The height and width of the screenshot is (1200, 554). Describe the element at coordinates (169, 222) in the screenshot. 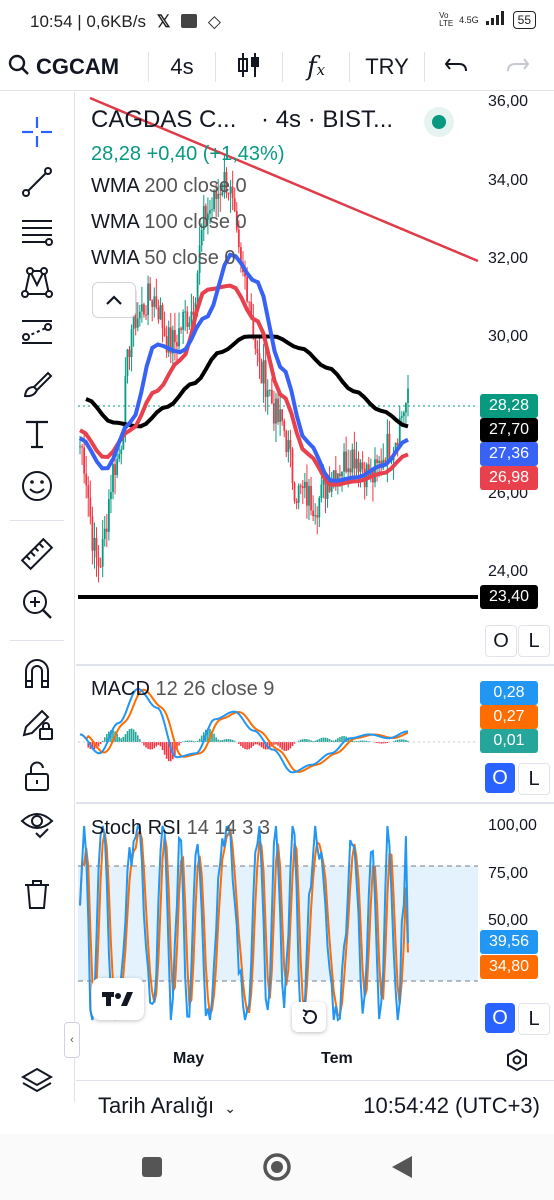

I see `legend-wma100: WMA 100 close 0` at that location.